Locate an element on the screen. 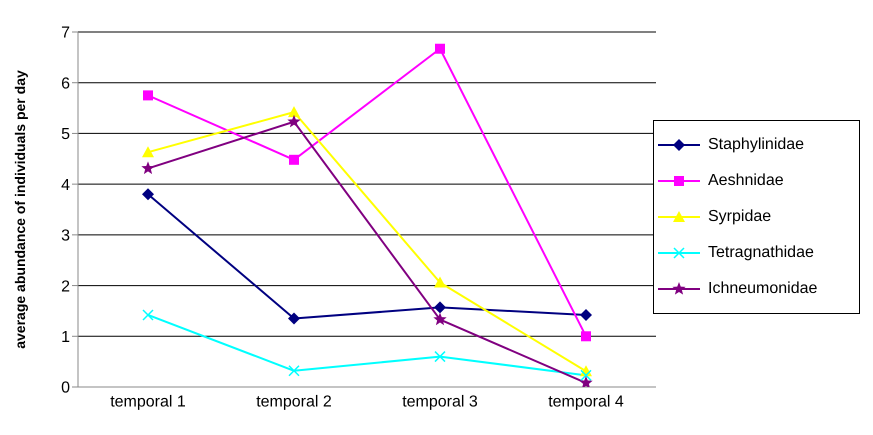  legend-label: Ichneumonidae is located at coordinates (763, 289).